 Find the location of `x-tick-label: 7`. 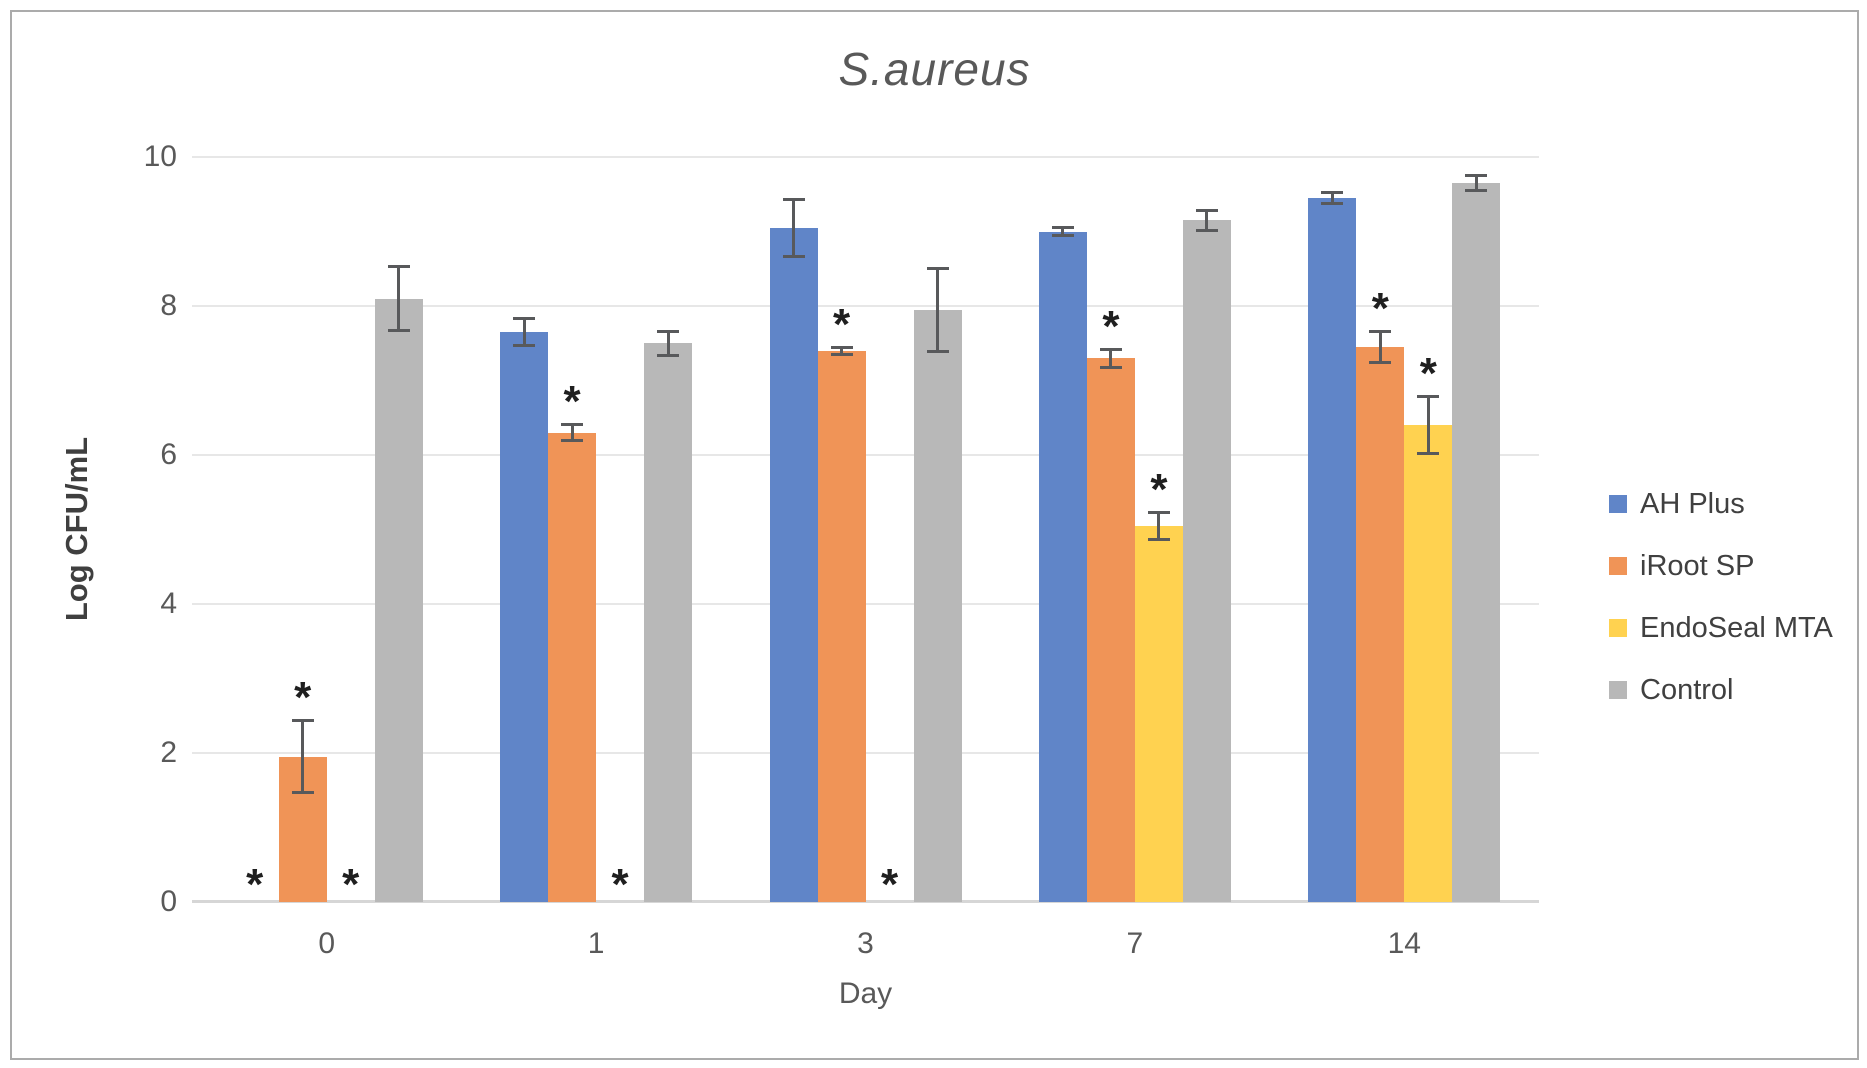

x-tick-label: 7 is located at coordinates (1135, 943).